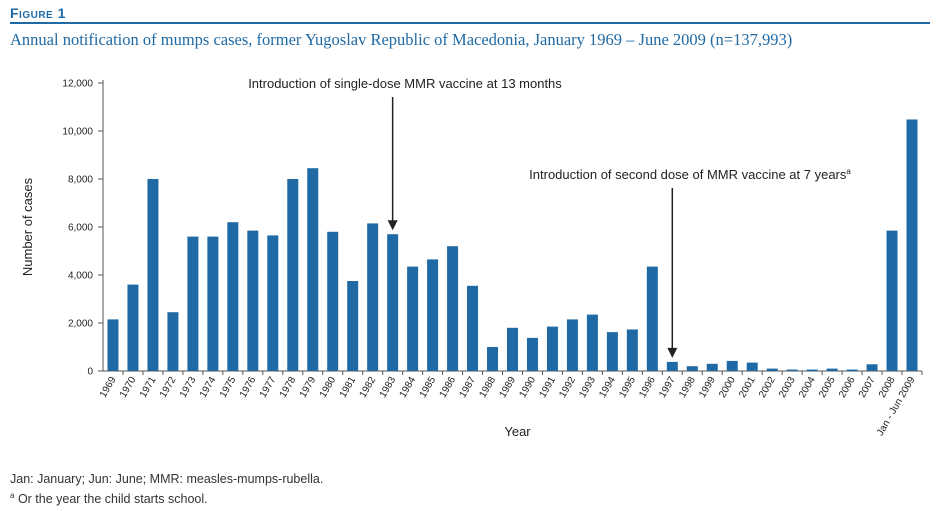 This screenshot has width=940, height=511. What do you see at coordinates (112, 499) in the screenshot?
I see `footnote-a-text: Or the year the child starts school.` at bounding box center [112, 499].